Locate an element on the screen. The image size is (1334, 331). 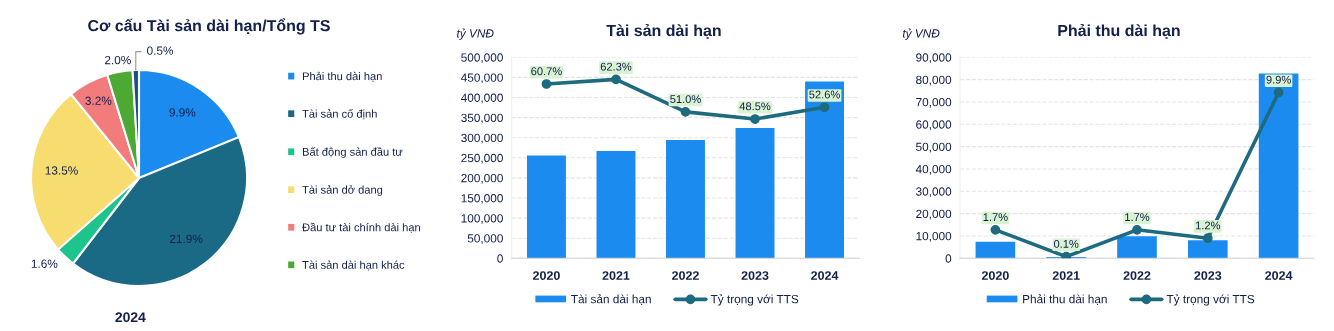
data-label: 0.5% is located at coordinates (160, 50).